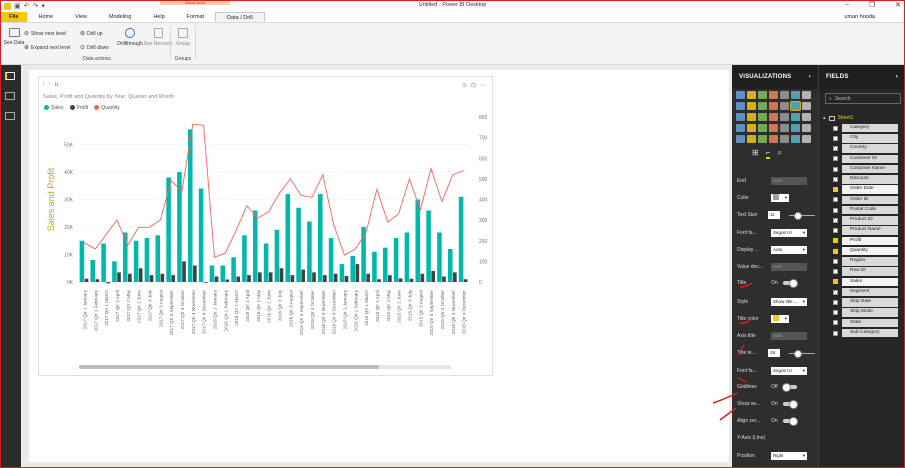 This screenshot has width=905, height=468. I want to click on drill-mode-icon: ⊙, so click(464, 86).